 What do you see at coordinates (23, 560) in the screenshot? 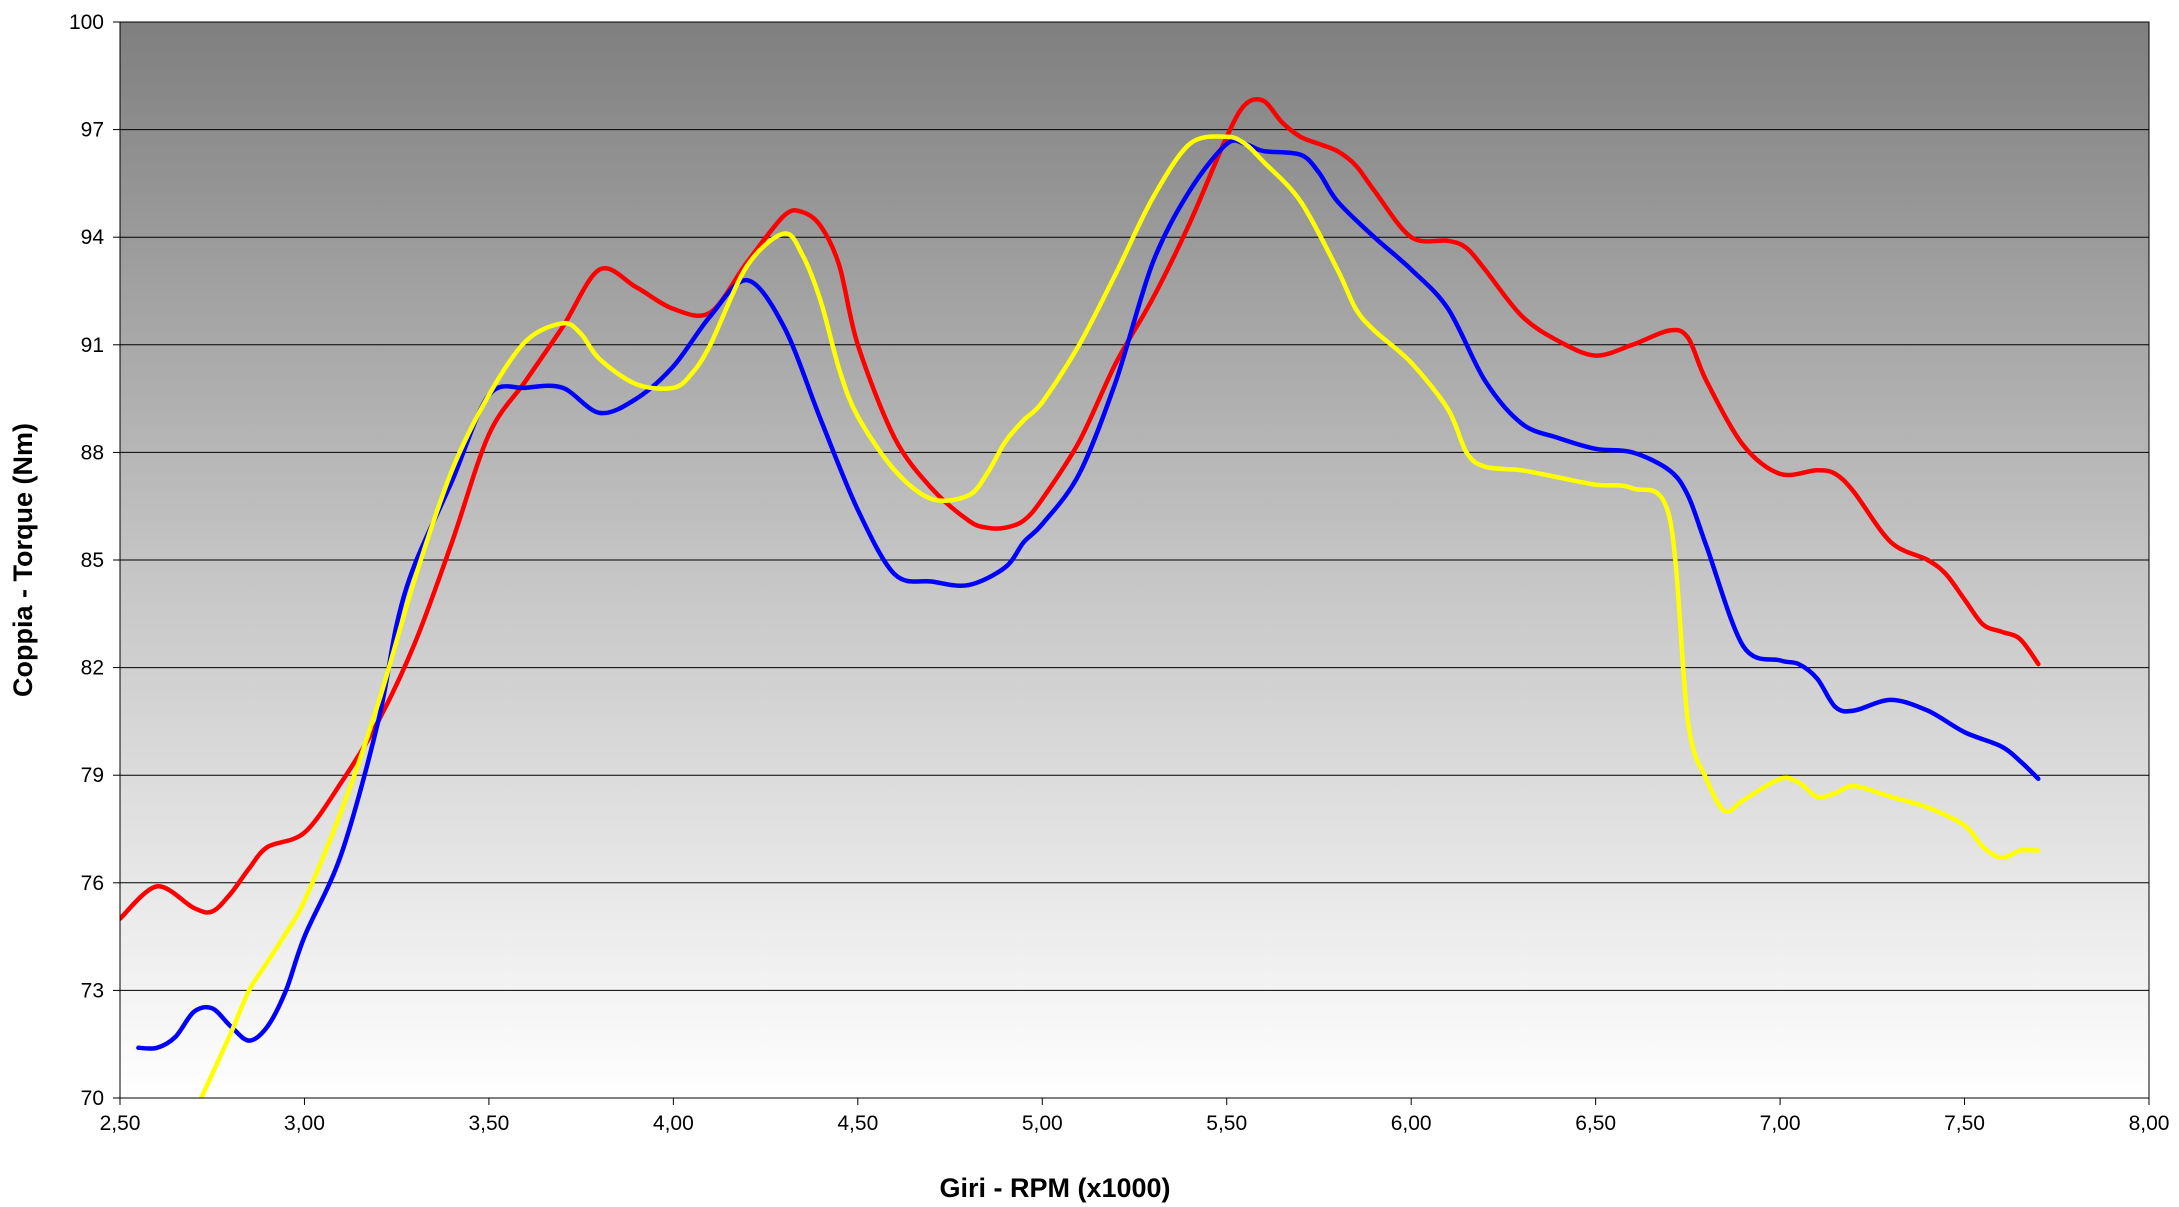
I see `y-axis-title: Coppia - Torque (Nm)` at bounding box center [23, 560].